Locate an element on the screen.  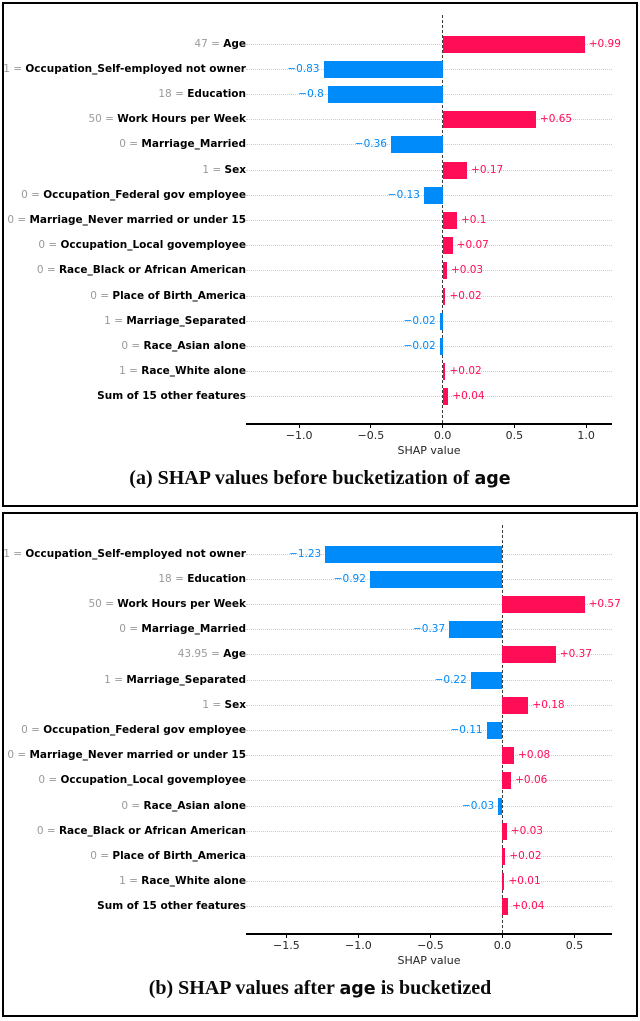
shap-value-label: +0.99 is located at coordinates (604, 43).